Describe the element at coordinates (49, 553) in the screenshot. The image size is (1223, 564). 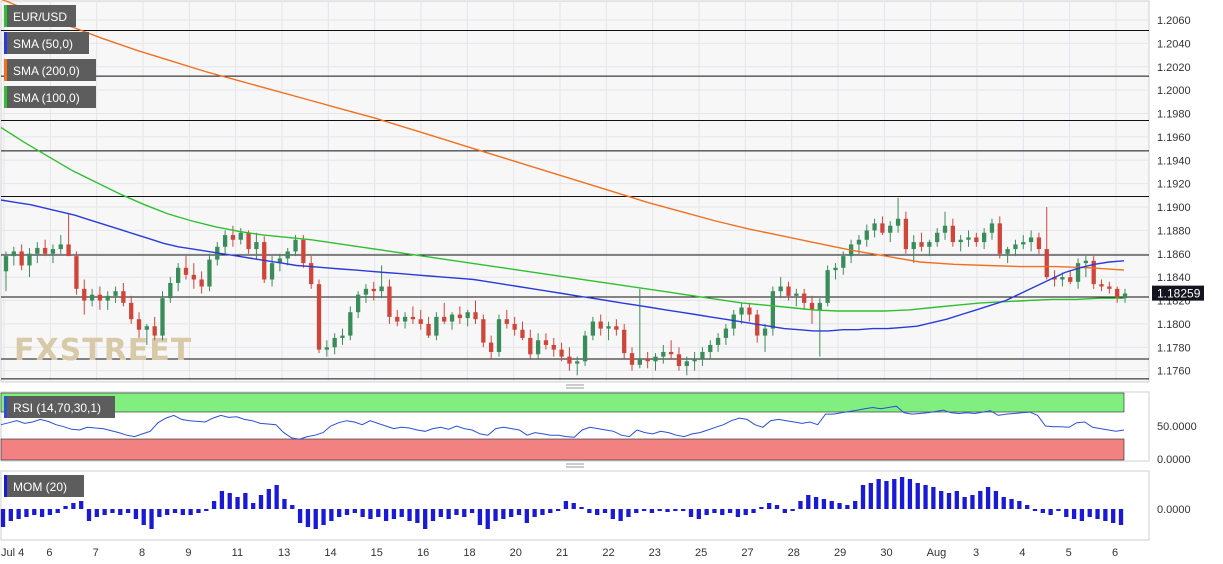
I see `date-tick-label: 6` at that location.